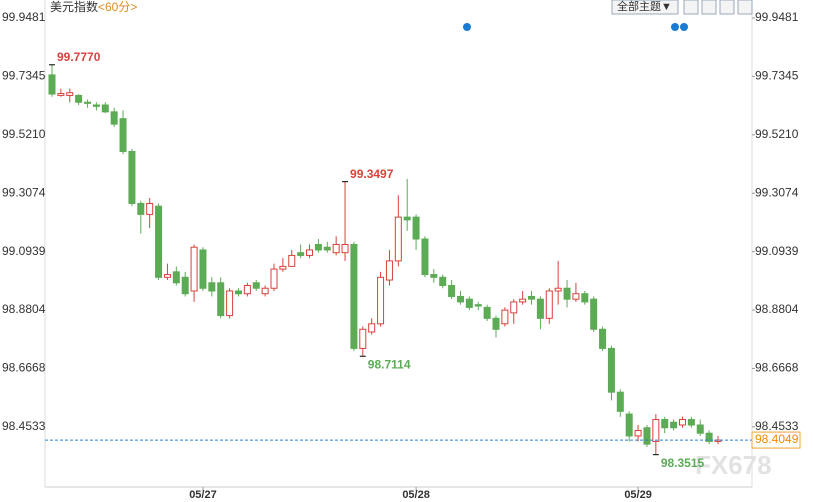 Image resolution: width=822 pixels, height=502 pixels. I want to click on current-price-box, so click(776, 440).